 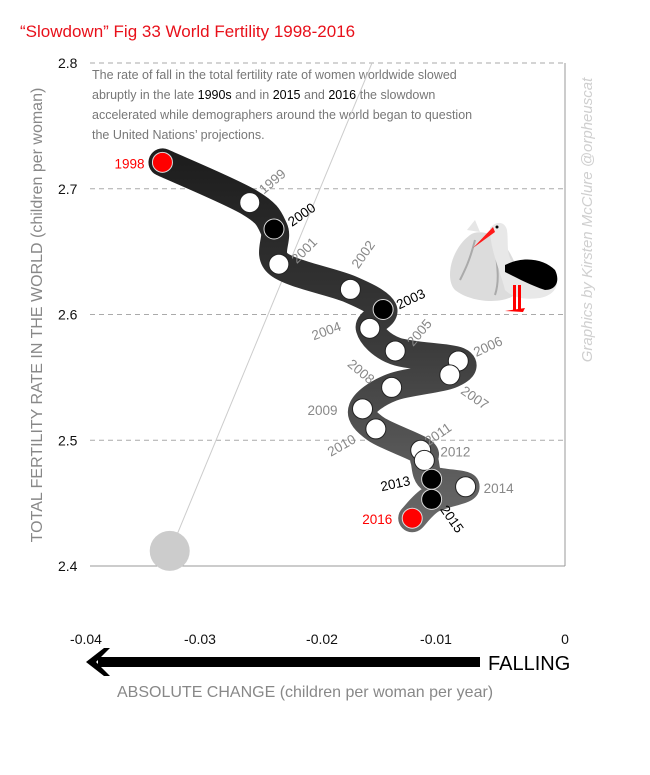 I want to click on point-2001, so click(x=279, y=264).